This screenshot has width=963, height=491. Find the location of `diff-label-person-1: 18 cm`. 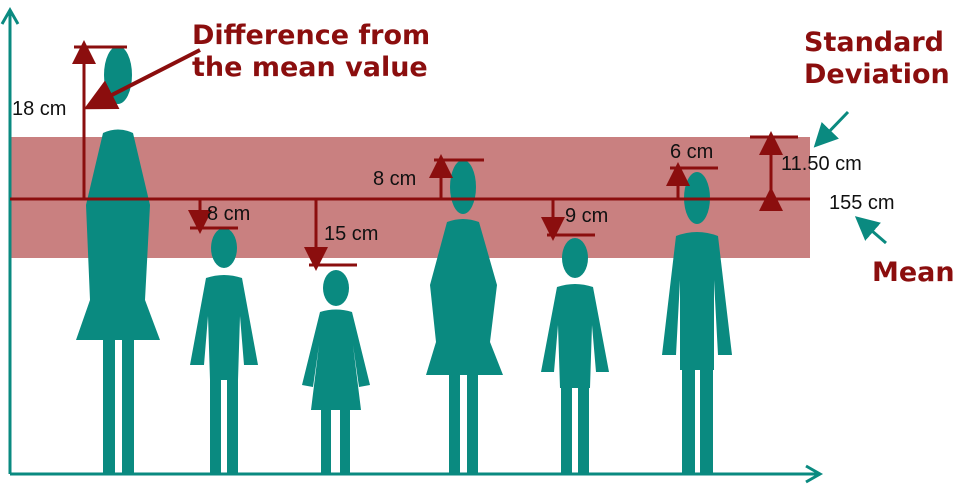

diff-label-person-1: 18 cm is located at coordinates (39, 109).